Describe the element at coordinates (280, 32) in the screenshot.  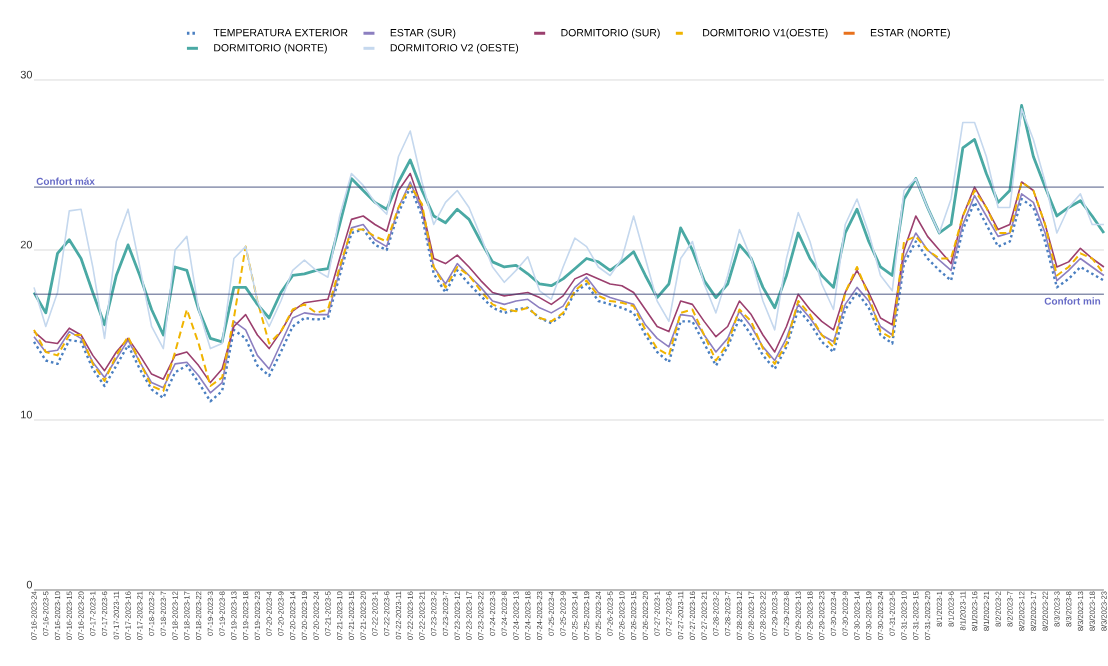
I see `legend-label: TEMPERATURA EXTERIOR` at that location.